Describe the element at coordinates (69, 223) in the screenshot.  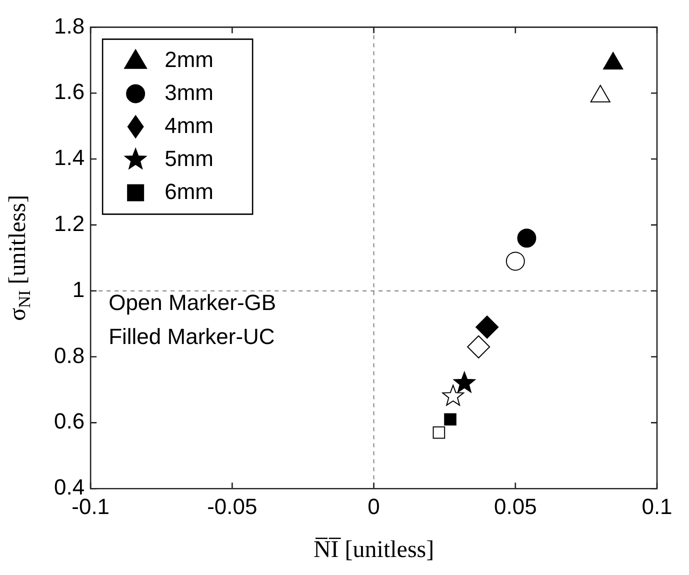
I see `y-tick-label: 1.2` at that location.